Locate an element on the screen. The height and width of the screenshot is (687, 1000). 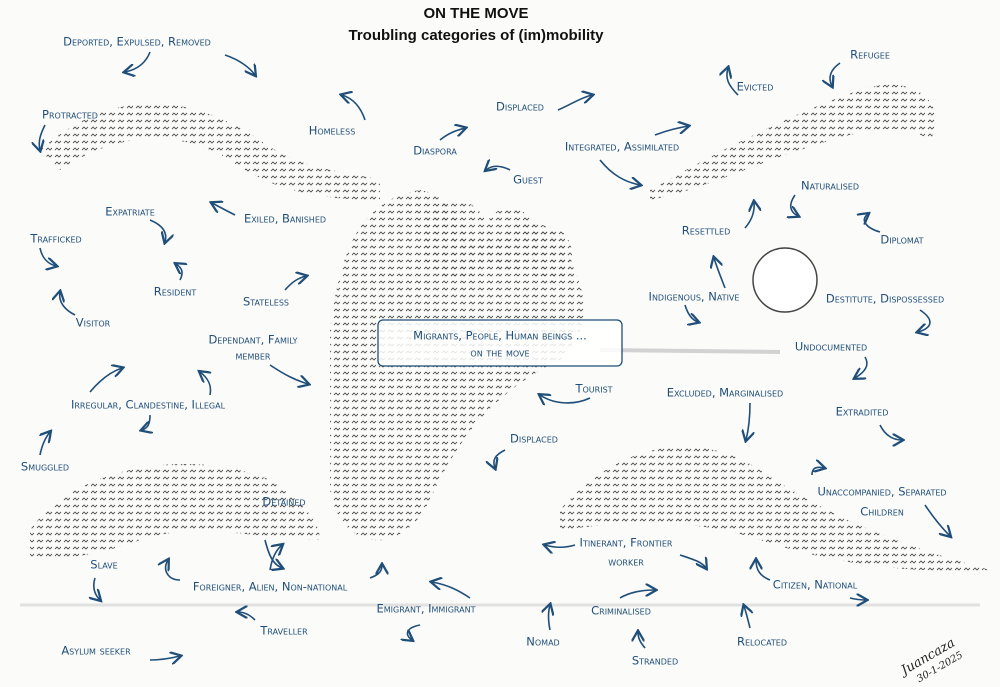
category-label: worker is located at coordinates (626, 562).